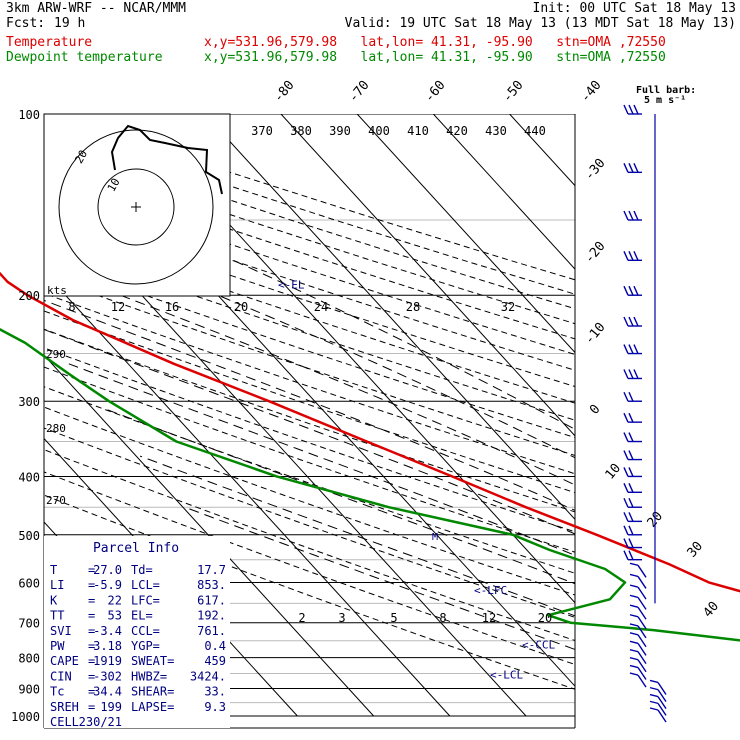 This screenshot has width=740, height=740. What do you see at coordinates (435, 537) in the screenshot?
I see `mixing-marker: M` at bounding box center [435, 537].